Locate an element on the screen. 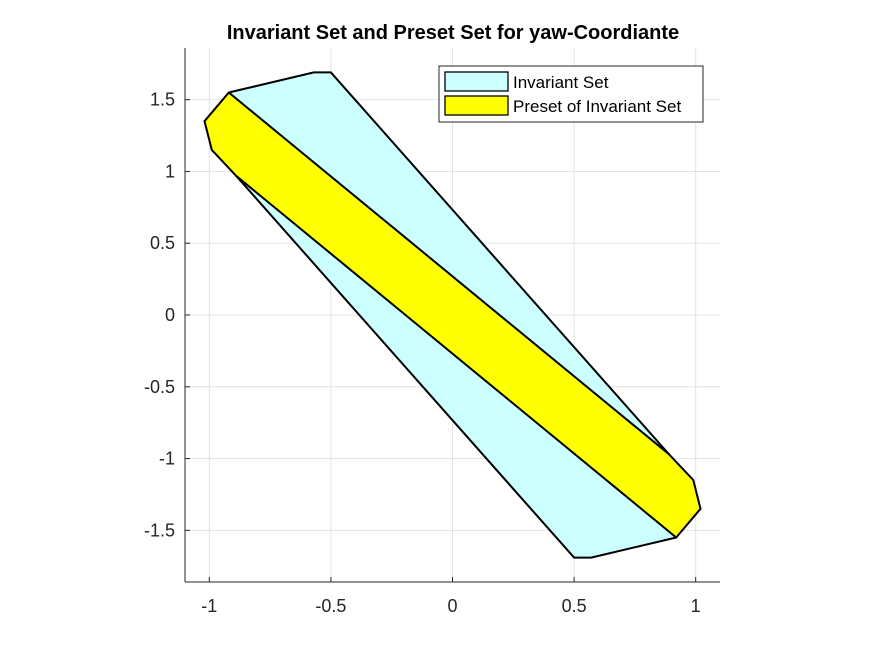 The width and height of the screenshot is (875, 656). y-tick-label: -0.5 is located at coordinates (159, 387).